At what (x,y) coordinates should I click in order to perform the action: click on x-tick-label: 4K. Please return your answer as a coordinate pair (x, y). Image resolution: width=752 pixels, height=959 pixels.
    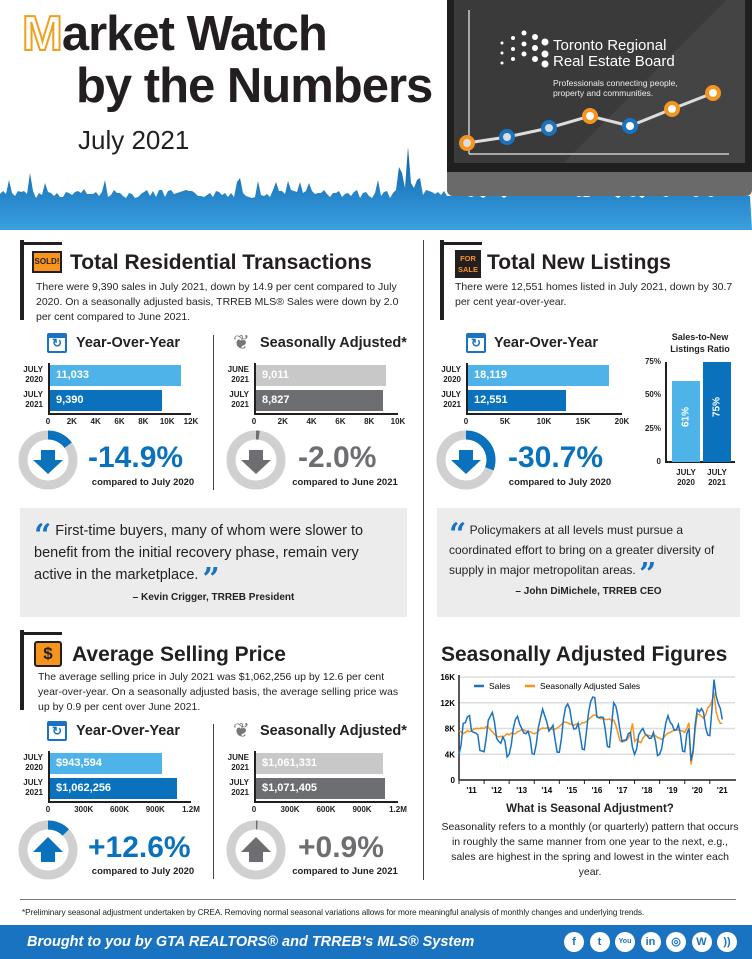
    Looking at the image, I should click on (311, 421).